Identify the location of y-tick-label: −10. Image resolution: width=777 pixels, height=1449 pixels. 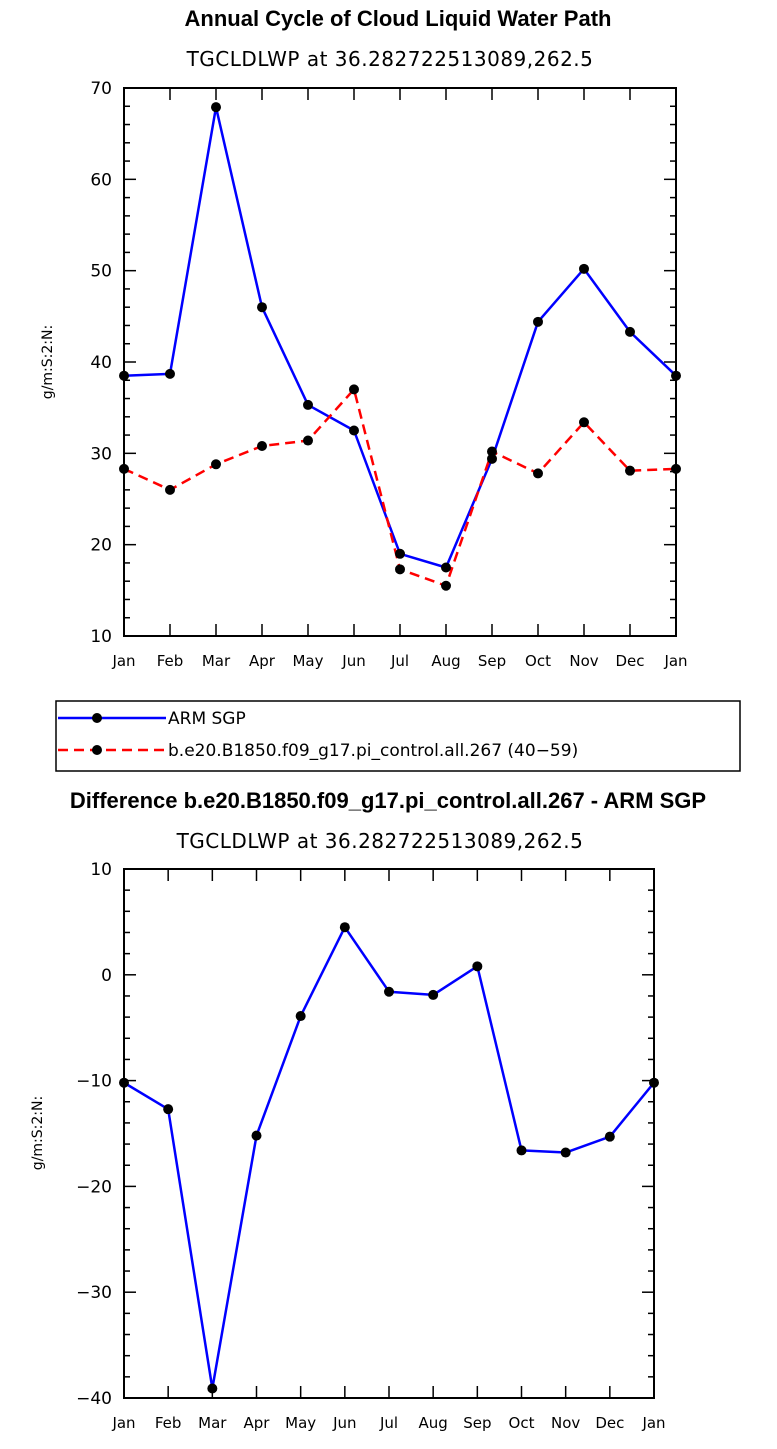
(94, 1082).